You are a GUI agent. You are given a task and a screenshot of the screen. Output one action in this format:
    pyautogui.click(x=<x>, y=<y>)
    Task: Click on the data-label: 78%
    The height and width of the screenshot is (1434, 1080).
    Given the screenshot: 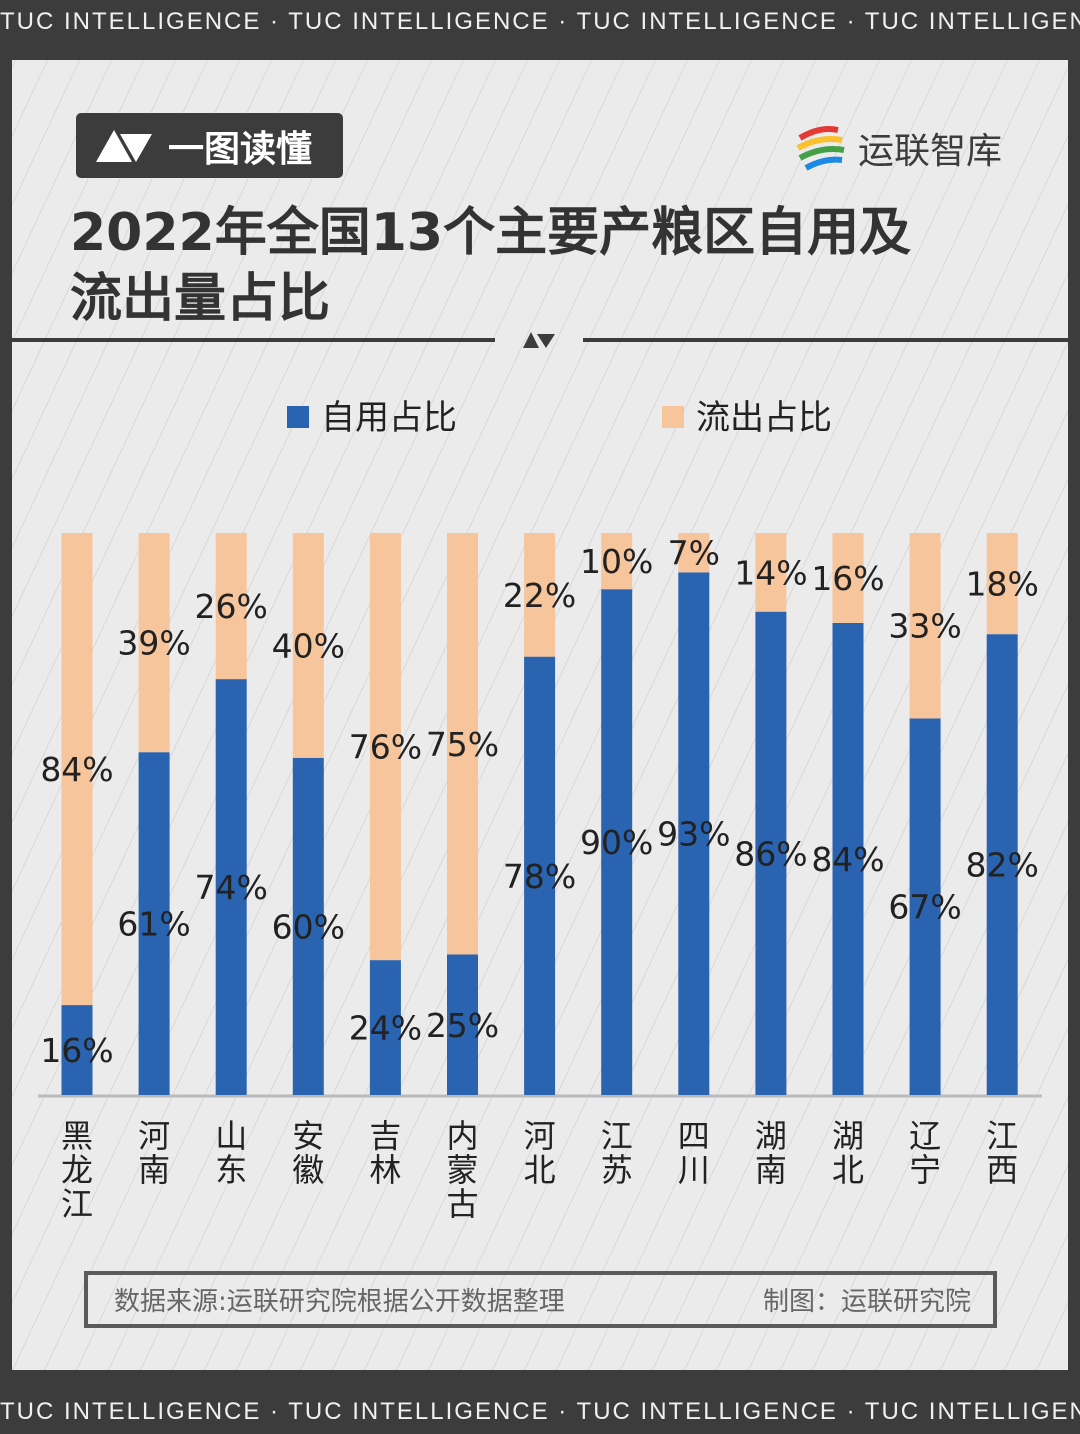 What is the action you would take?
    pyautogui.click(x=539, y=876)
    